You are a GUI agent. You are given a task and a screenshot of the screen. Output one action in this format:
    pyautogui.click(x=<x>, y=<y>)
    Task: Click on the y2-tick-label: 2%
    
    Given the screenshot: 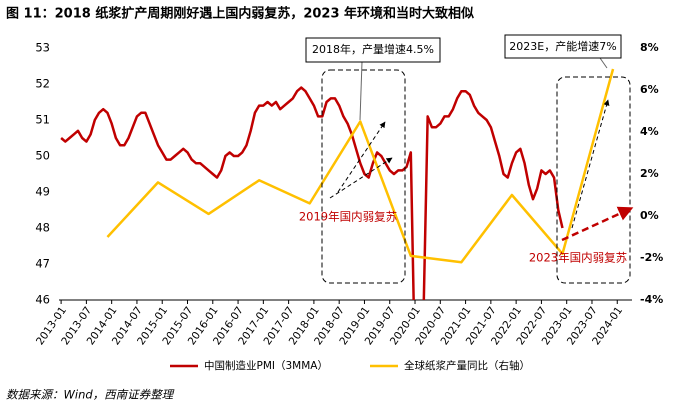 What is the action you would take?
    pyautogui.click(x=649, y=173)
    